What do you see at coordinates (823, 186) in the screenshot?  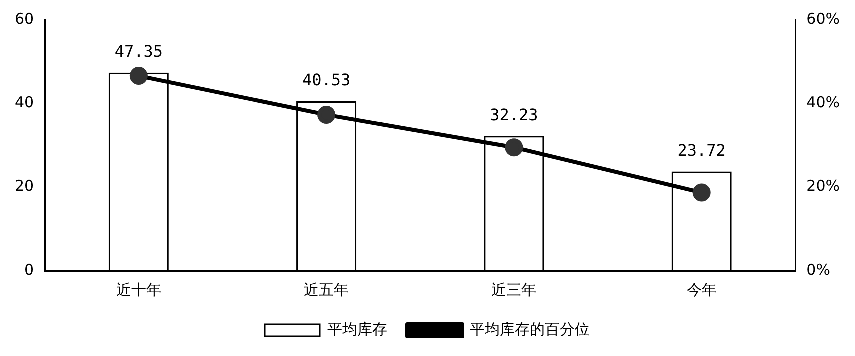 I see `y2-tick-label: 20%` at bounding box center [823, 186].